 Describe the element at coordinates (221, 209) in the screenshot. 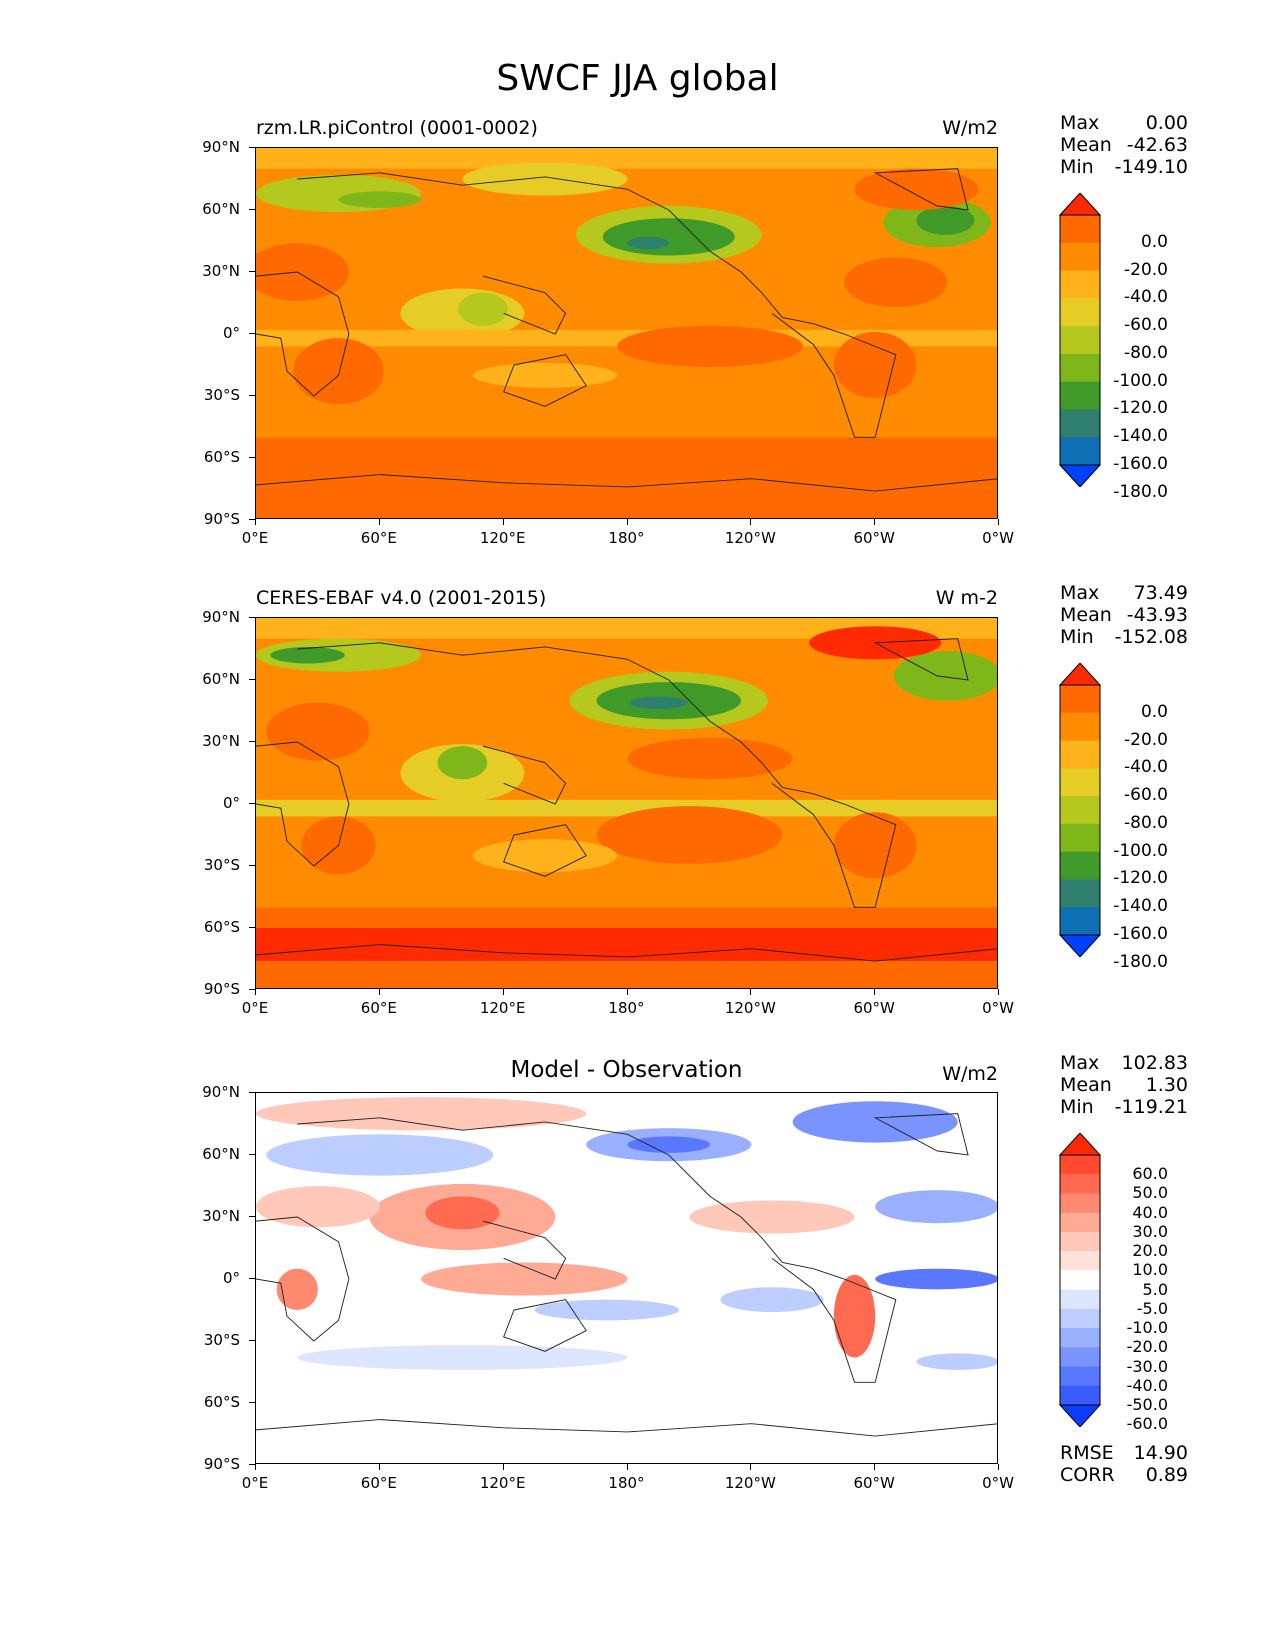

I see `lat-tick-label: 60°N` at that location.